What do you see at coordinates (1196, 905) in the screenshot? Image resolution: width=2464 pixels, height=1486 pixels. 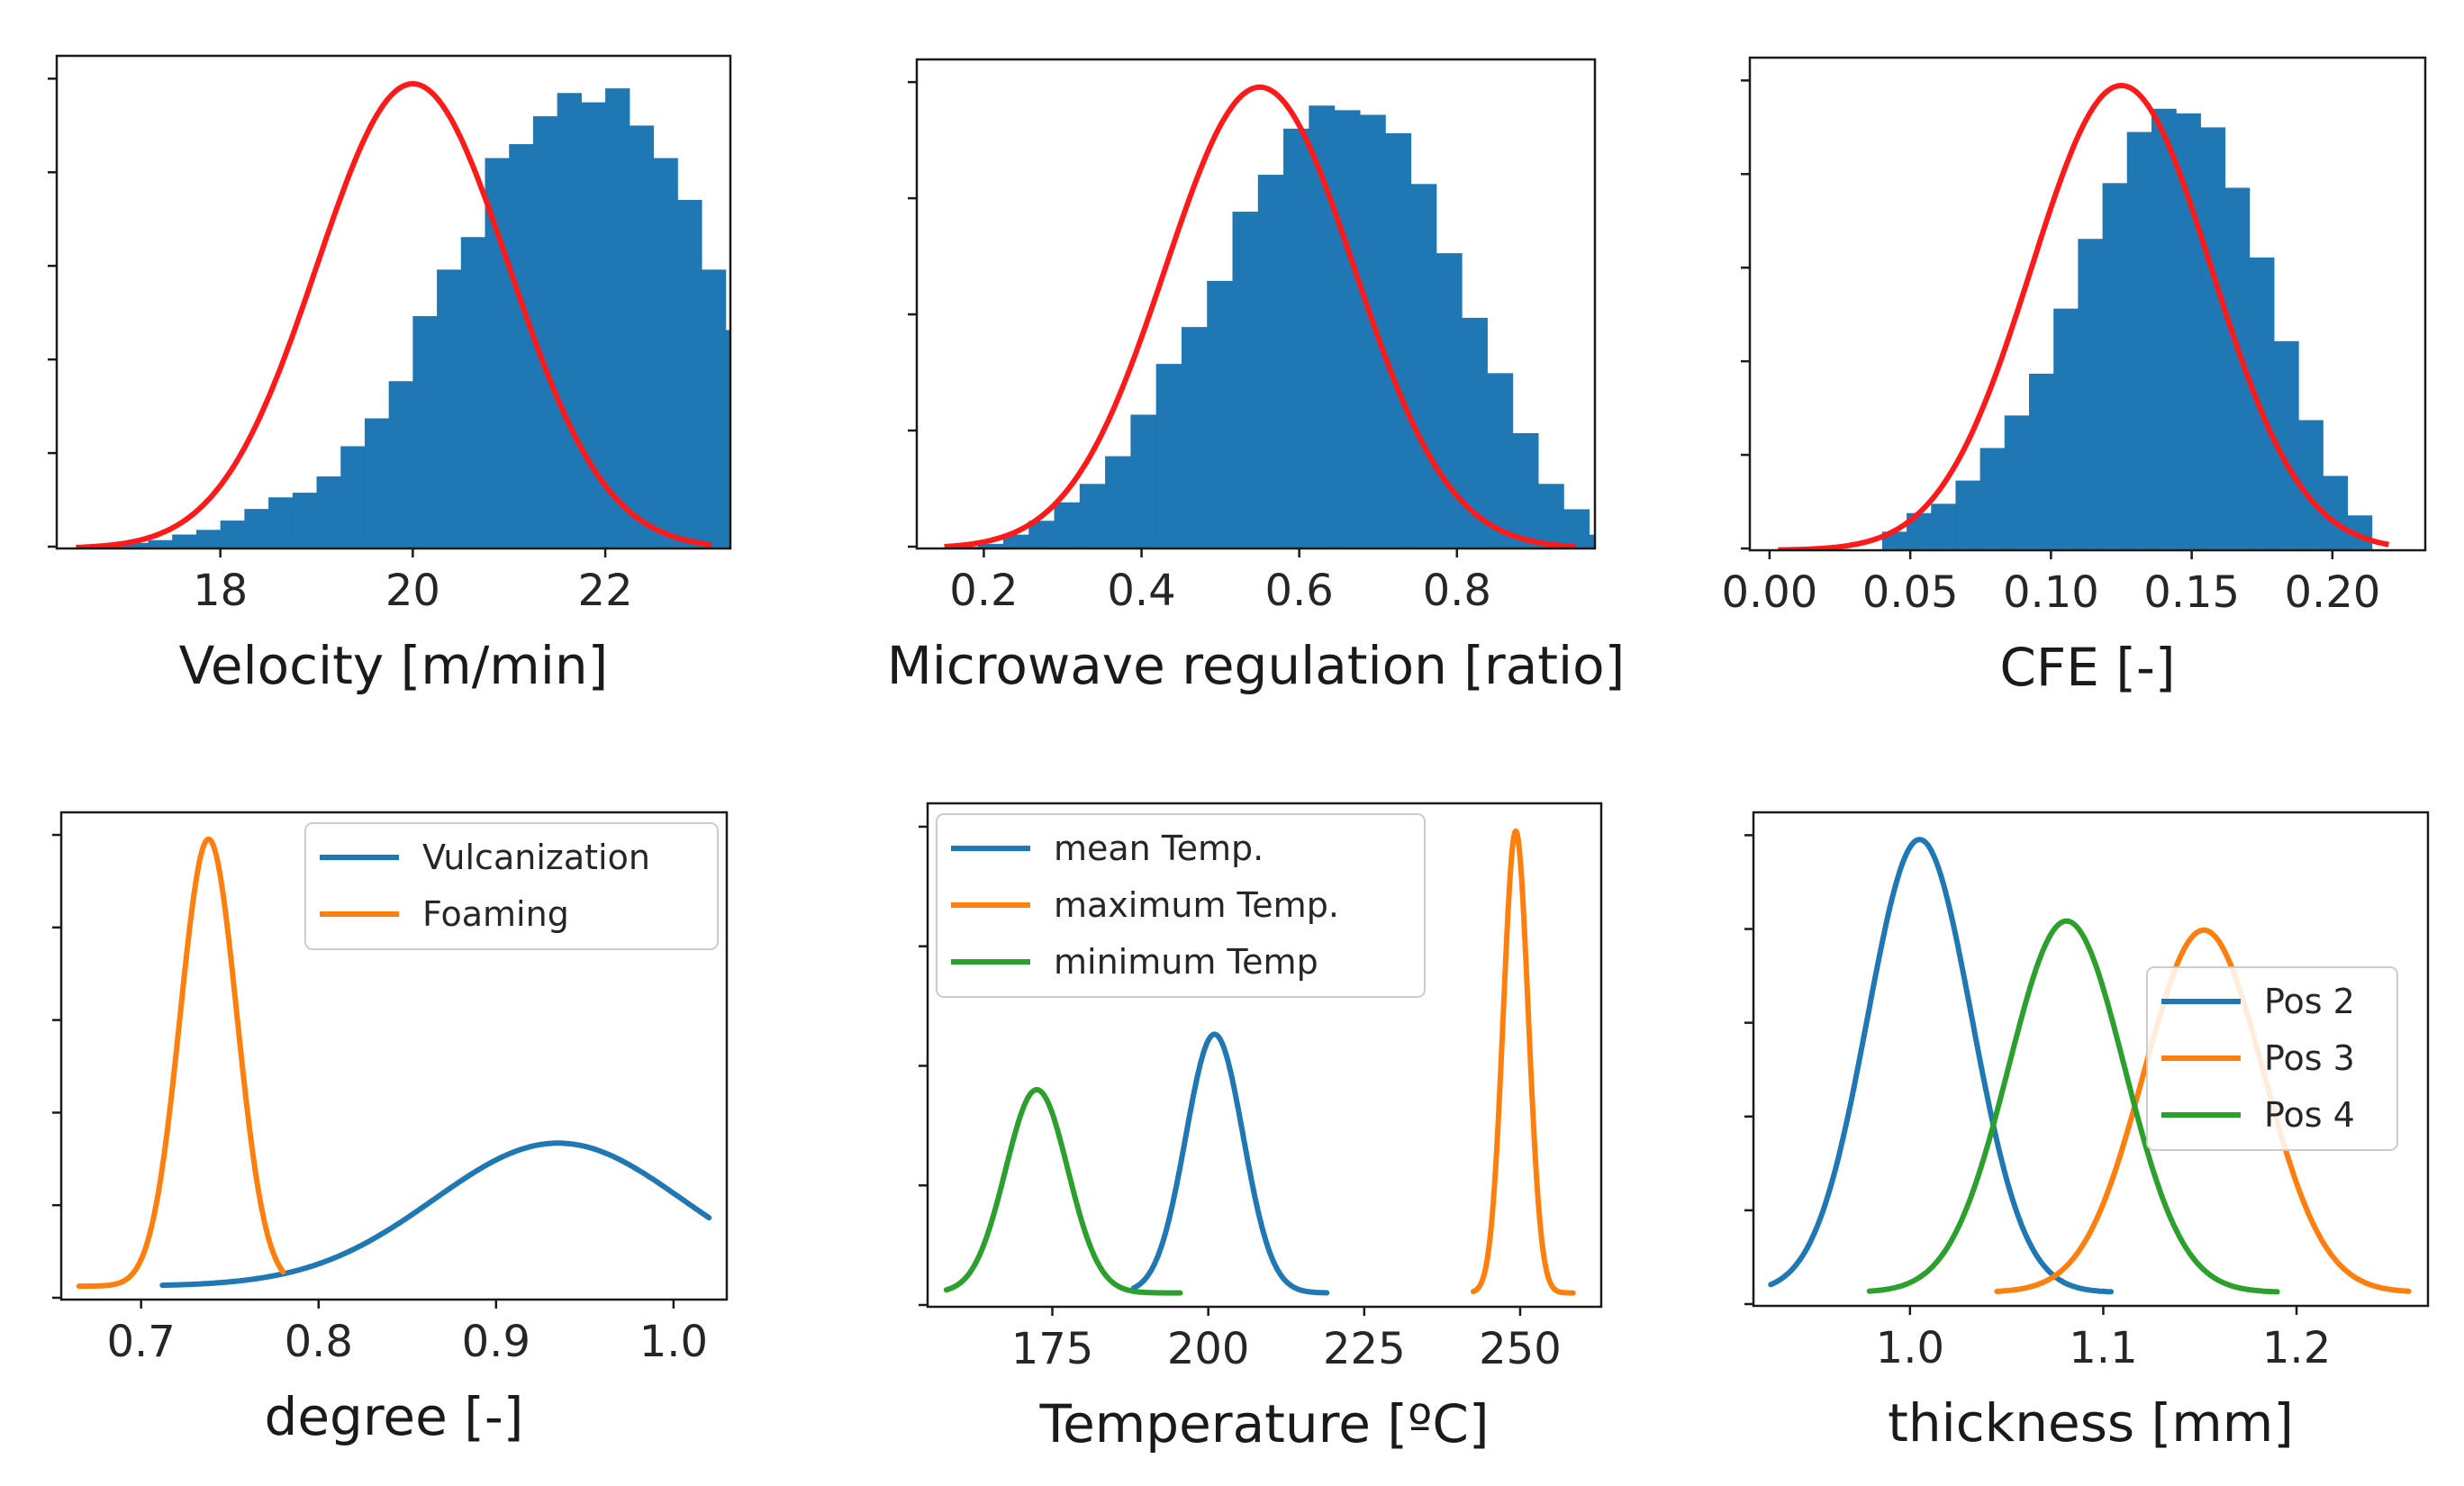 I see `legend-label-maximum-temp: maximum Temp.` at bounding box center [1196, 905].